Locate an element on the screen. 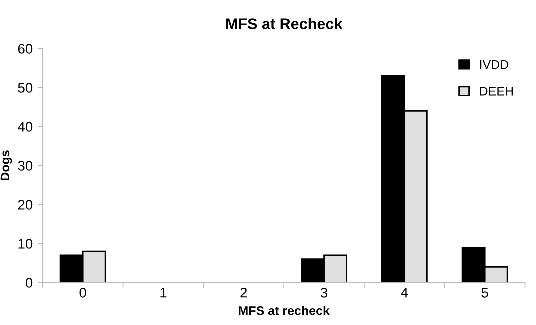 The width and height of the screenshot is (536, 325). y-axis-title: Dogs is located at coordinates (6, 165).